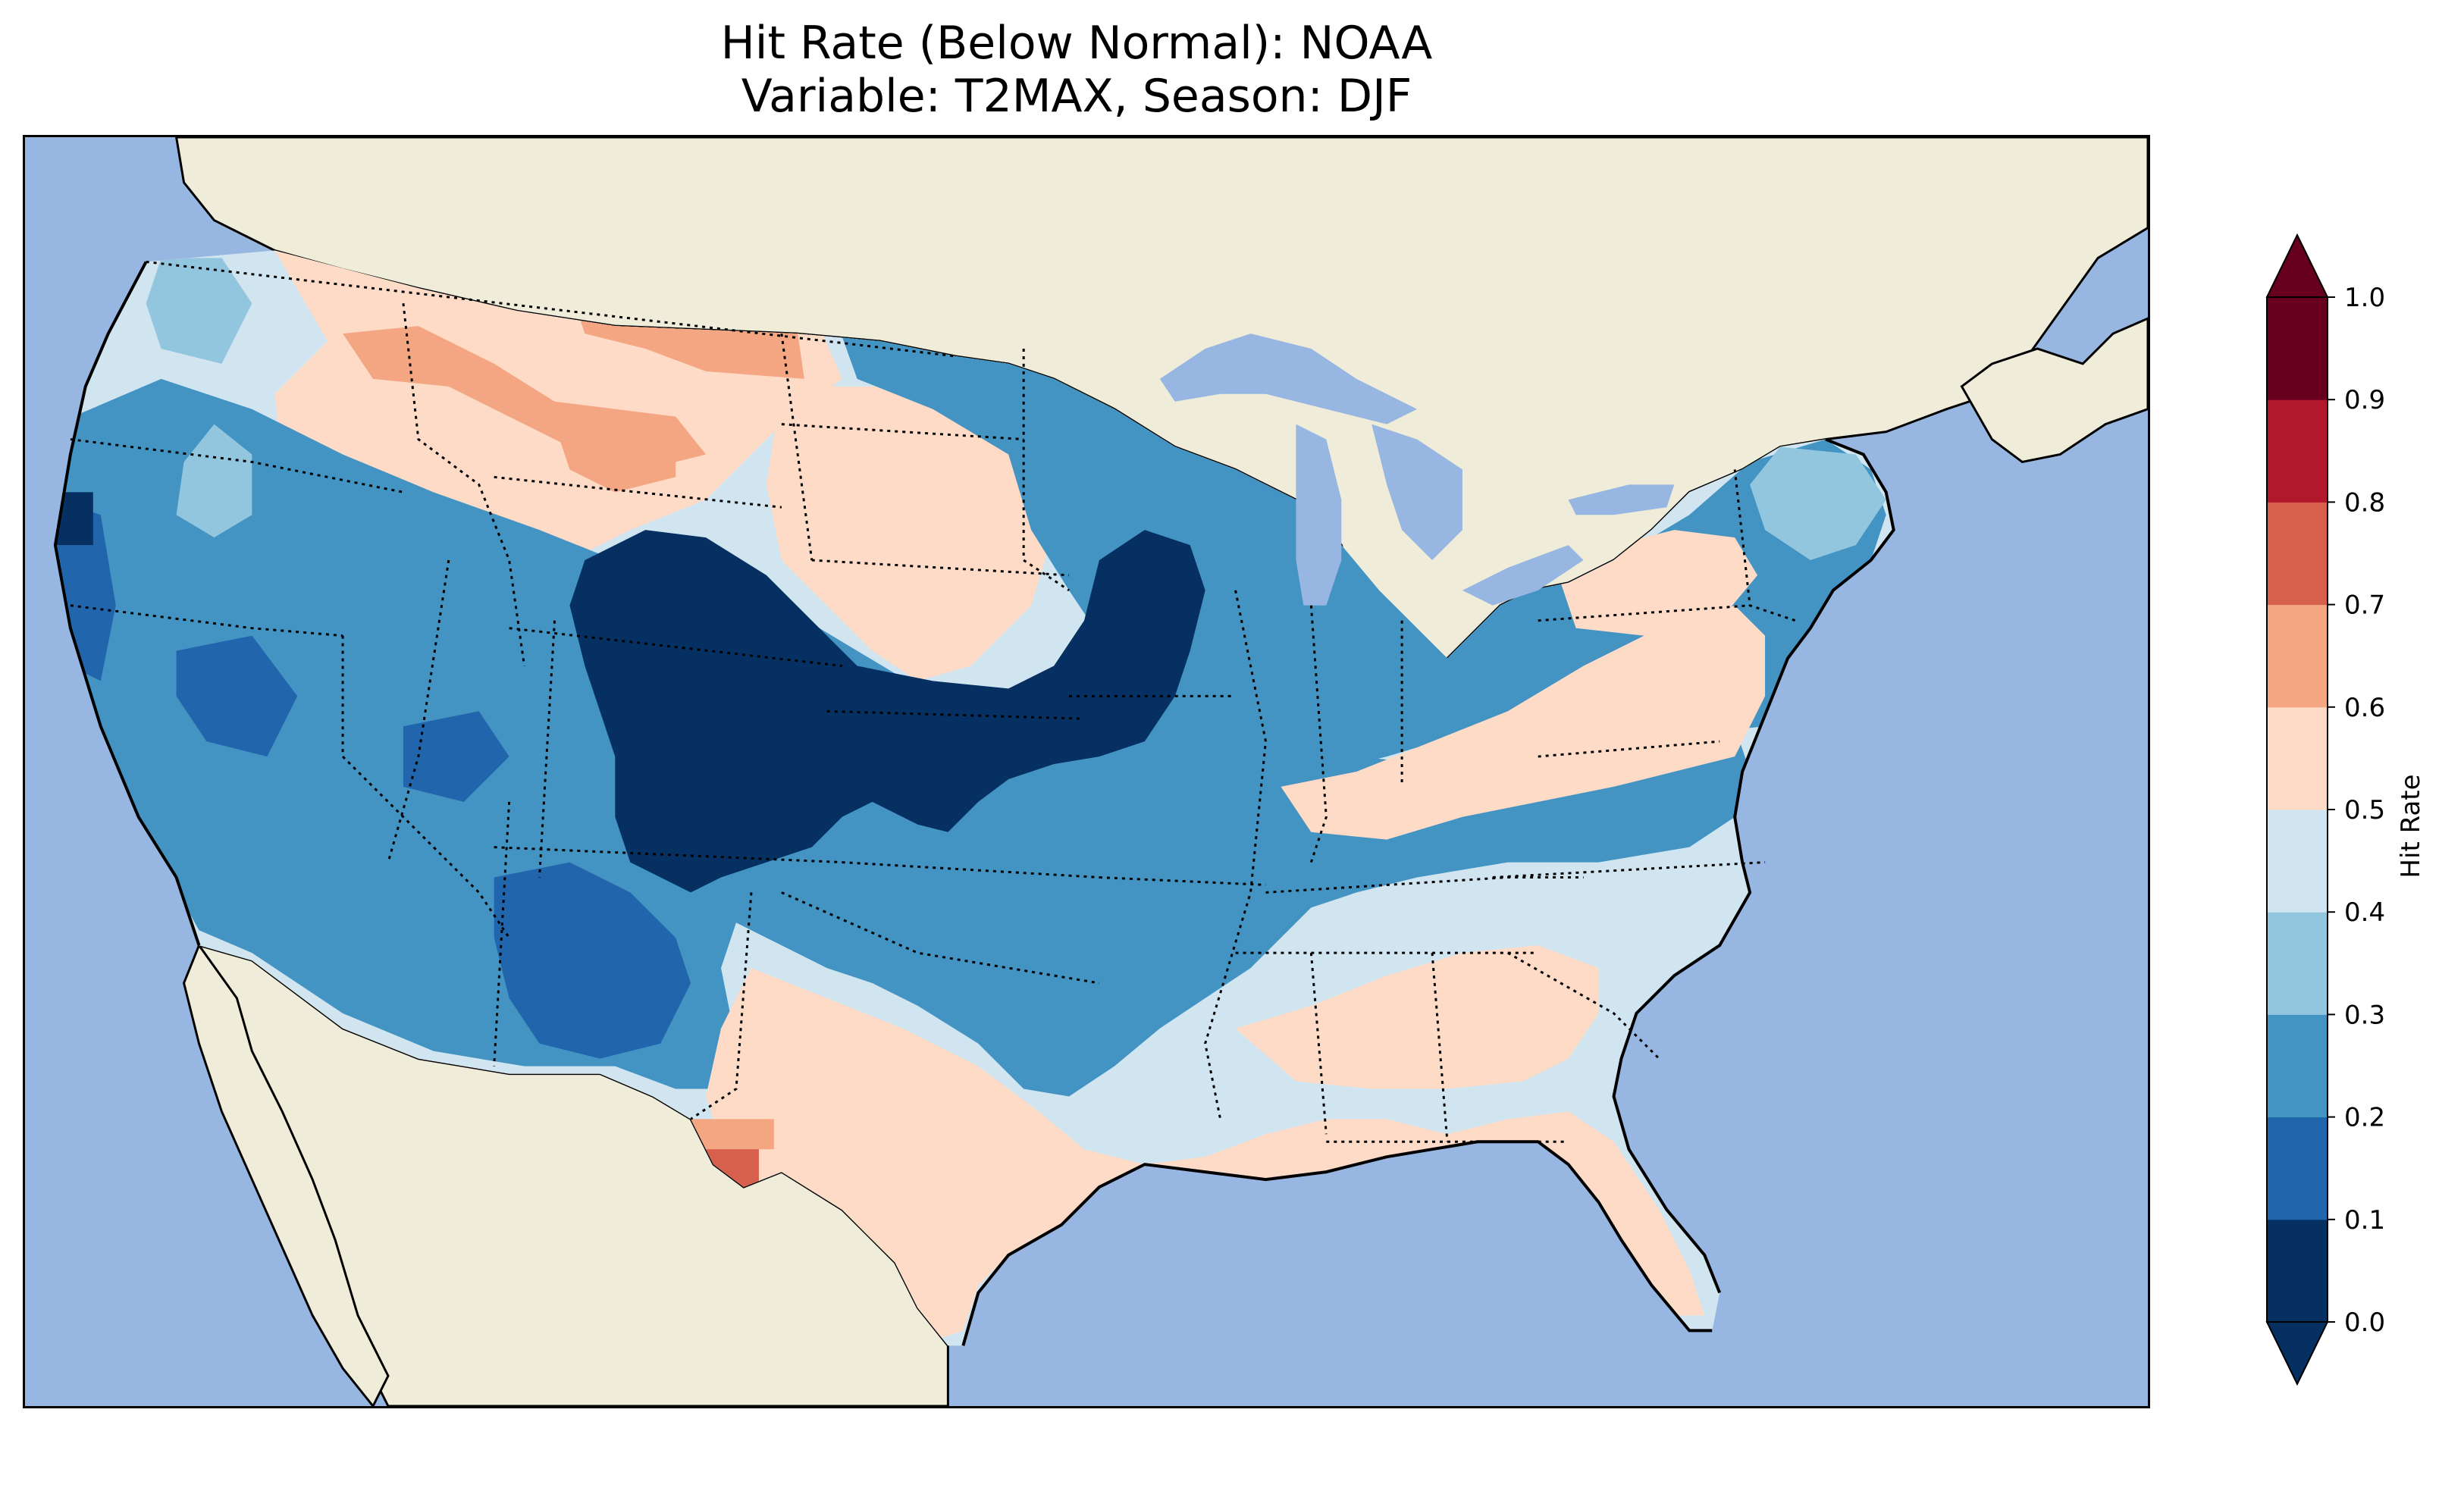  I want to click on field-blue-greatlakes, so click(1352, 522).